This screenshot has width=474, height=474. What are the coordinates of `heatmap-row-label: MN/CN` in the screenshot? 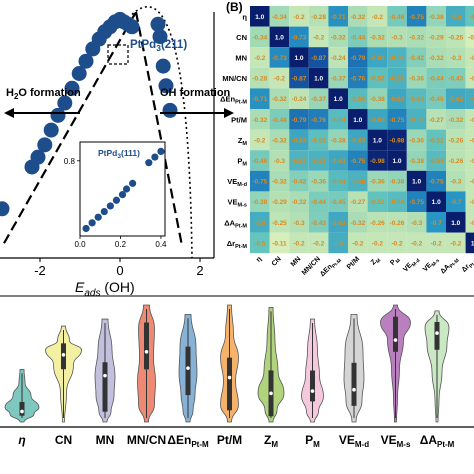 It's located at (234, 78).